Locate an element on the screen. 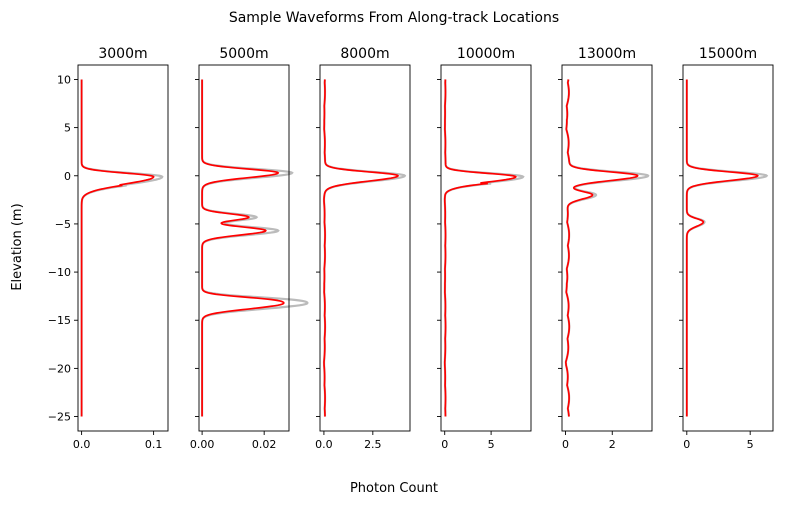  x-tick-label: 0.1 is located at coordinates (154, 444).